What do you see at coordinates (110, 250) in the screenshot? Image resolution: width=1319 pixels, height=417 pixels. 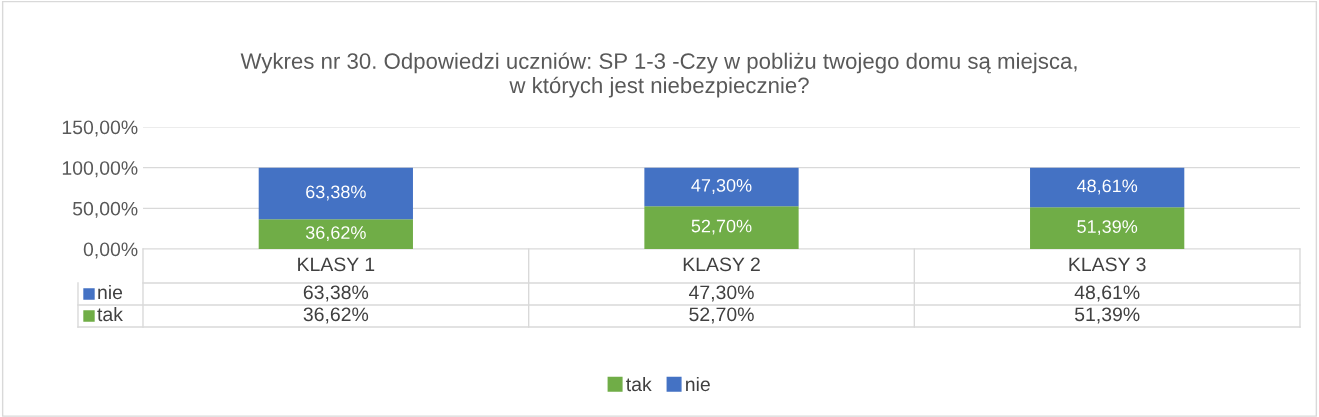 I see `y-tick-label: 0,00%` at bounding box center [110, 250].